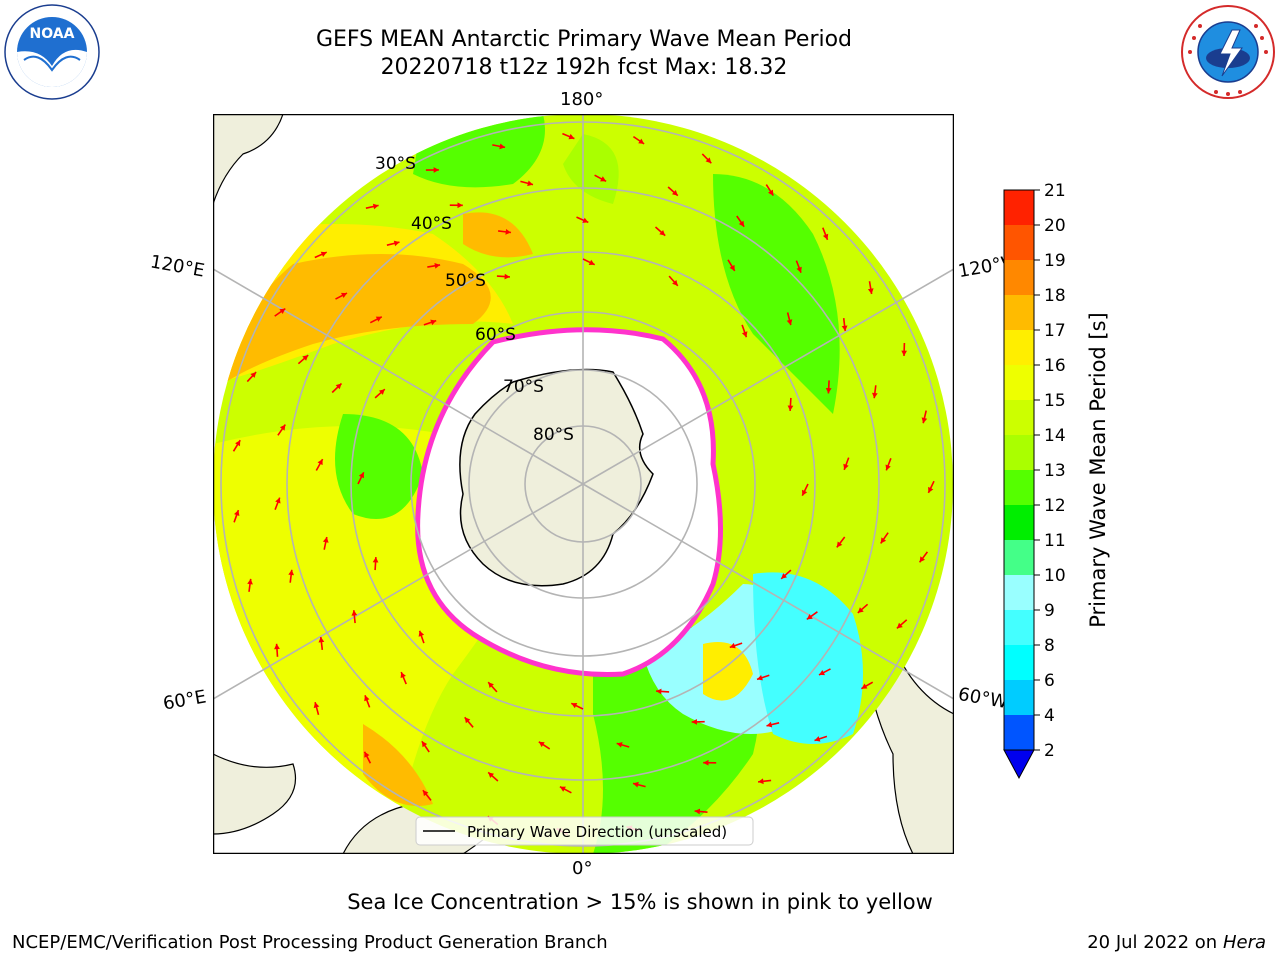 The image size is (1280, 960). Describe the element at coordinates (1055, 296) in the screenshot. I see `colorbar-tick-label: 18` at that location.